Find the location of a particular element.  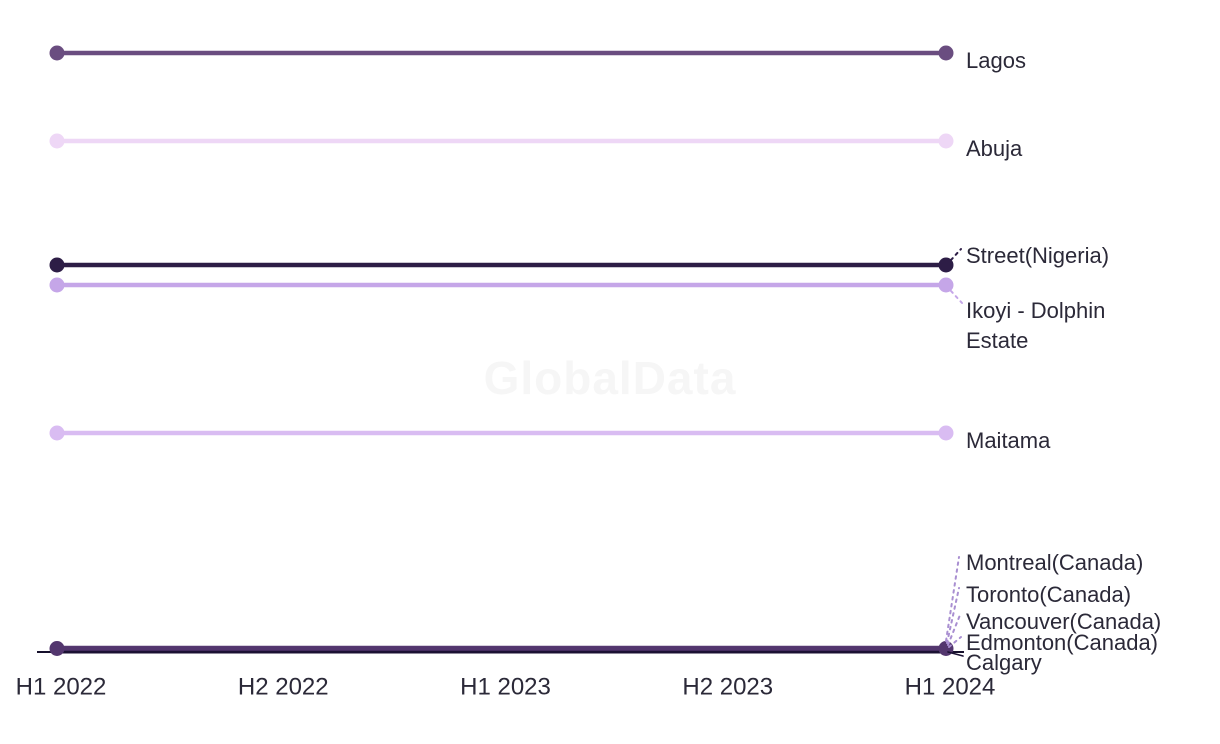

series-label-lagos: Lagos is located at coordinates (996, 60).